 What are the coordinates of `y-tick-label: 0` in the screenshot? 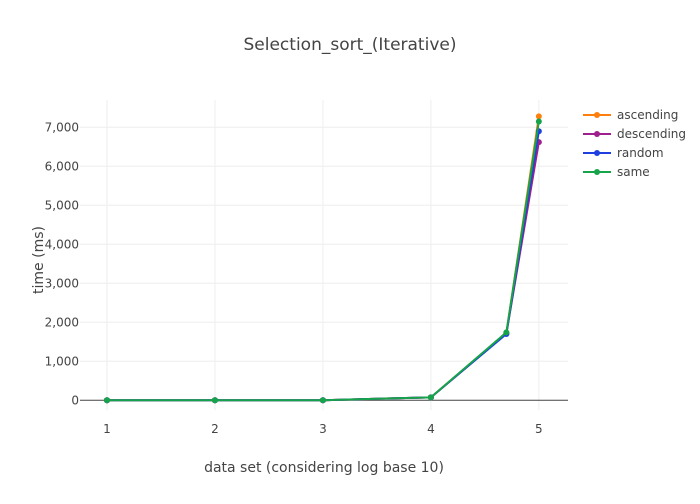 It's located at (75, 400).